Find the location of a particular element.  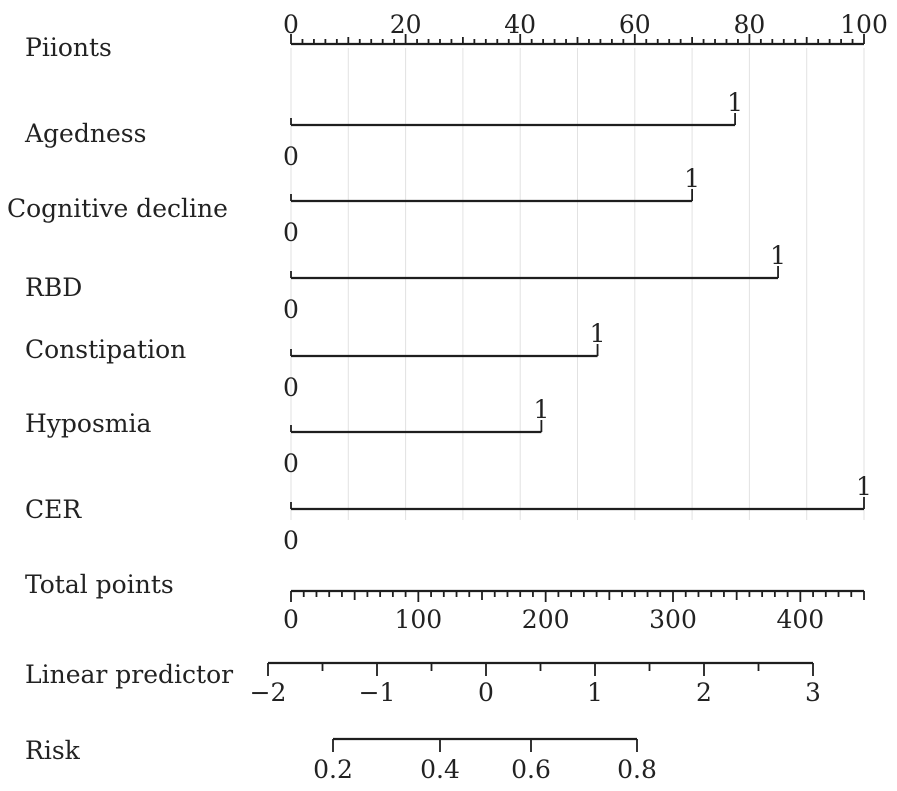

agedness-level-label: 1 is located at coordinates (735, 102).